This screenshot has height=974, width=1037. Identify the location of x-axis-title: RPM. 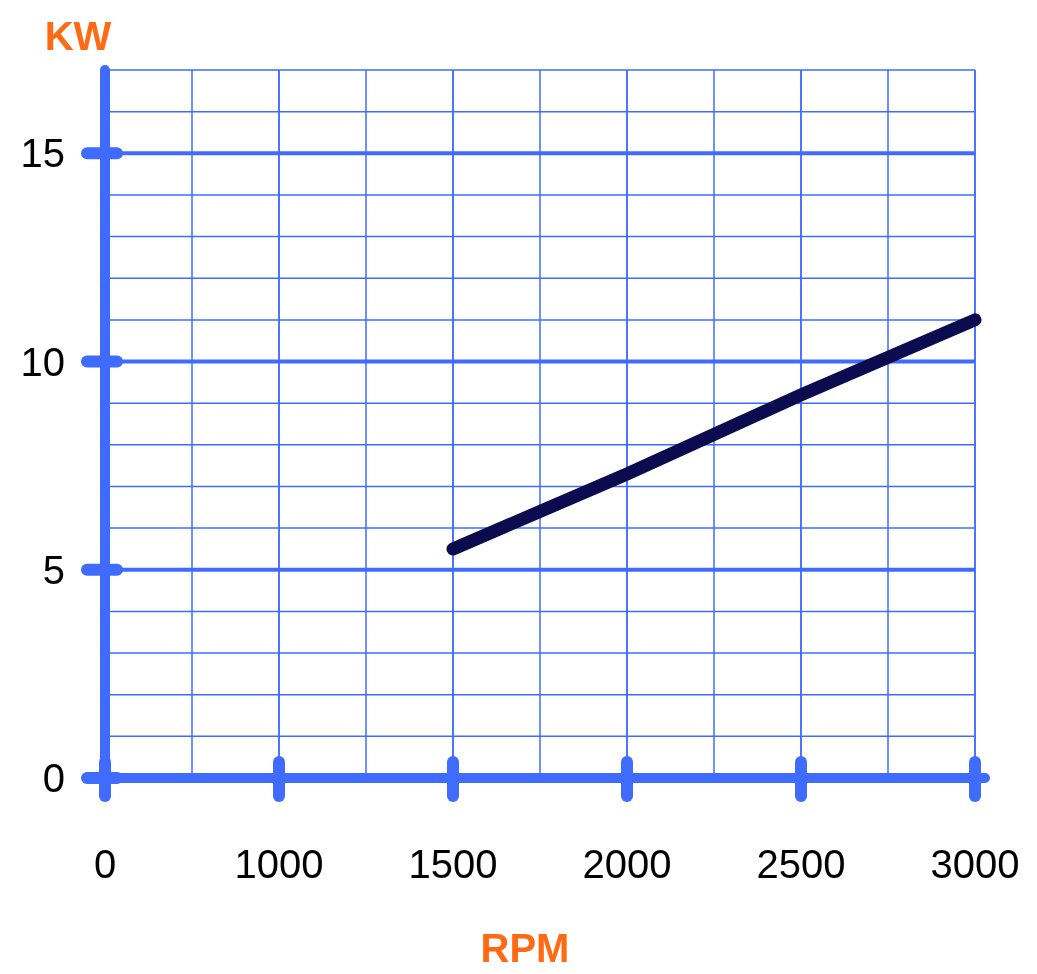
(525, 948).